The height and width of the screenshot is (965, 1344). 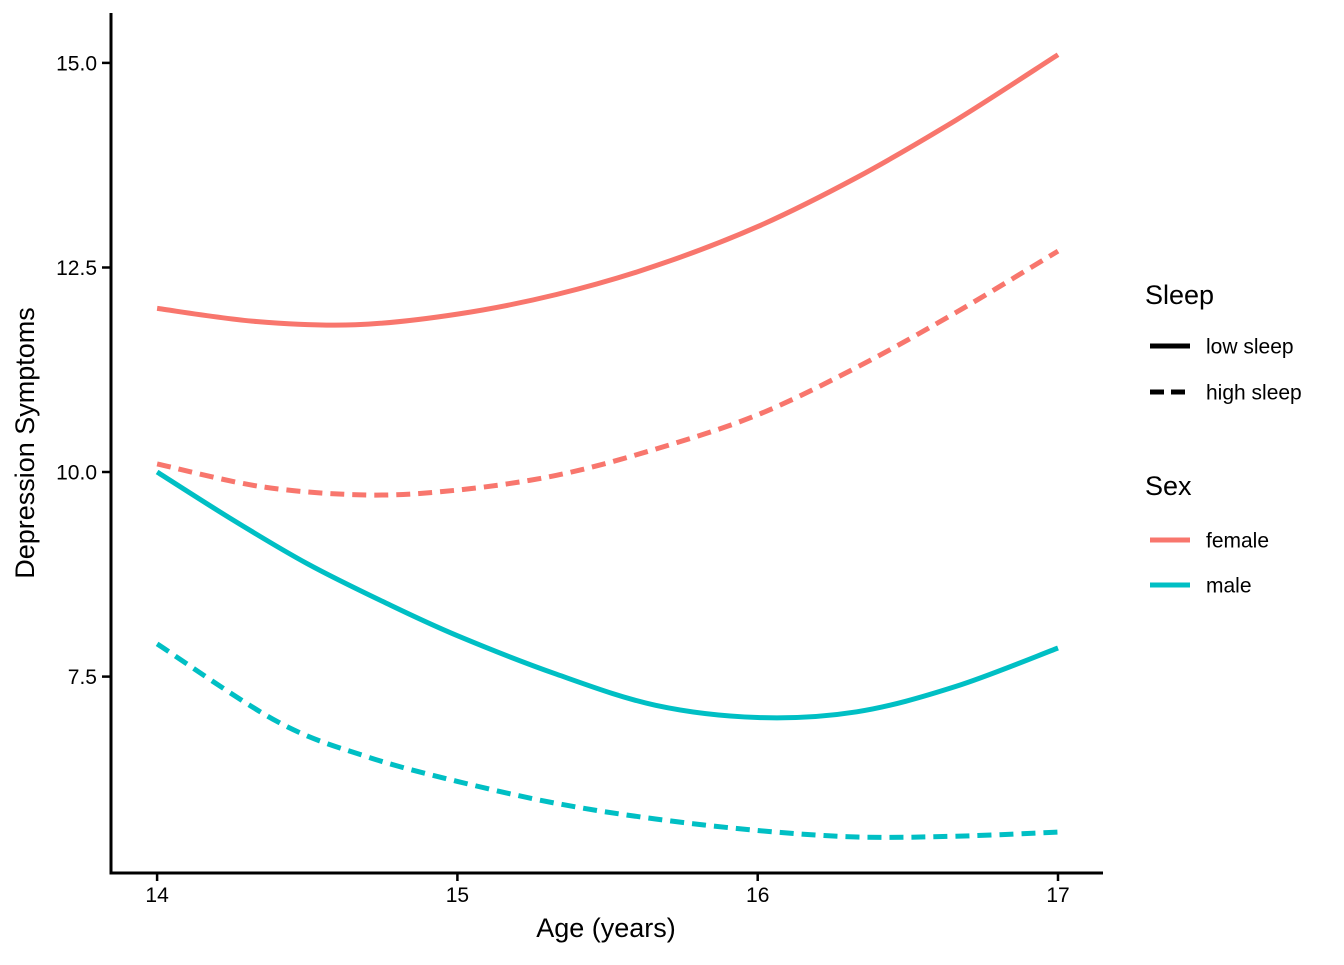 What do you see at coordinates (1229, 586) in the screenshot?
I see `legend-label-male: male` at bounding box center [1229, 586].